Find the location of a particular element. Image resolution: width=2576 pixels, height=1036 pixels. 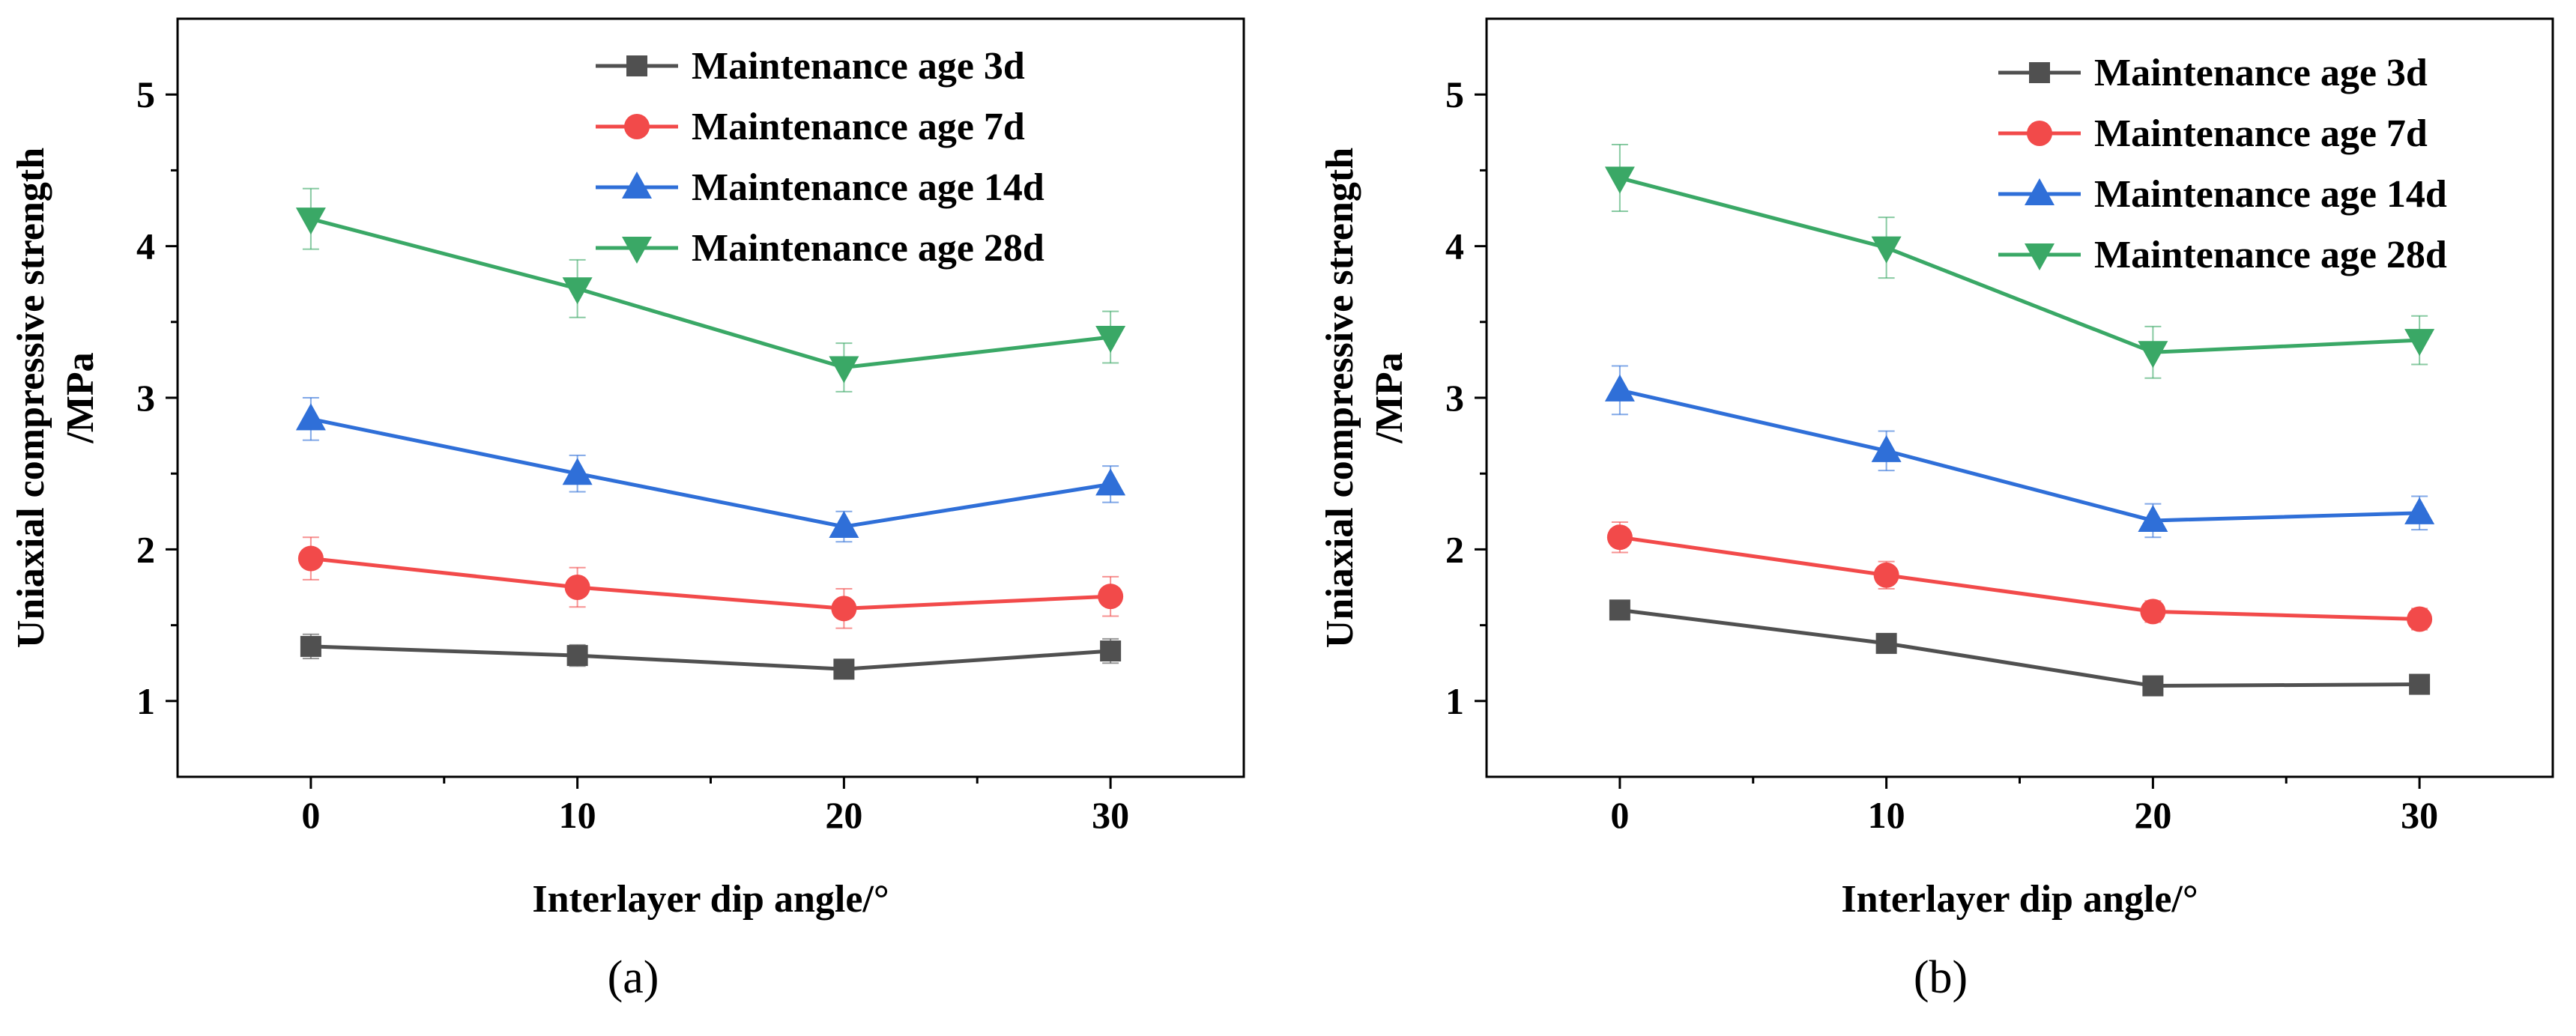

panel-label-b: (b) is located at coordinates (1941, 978).